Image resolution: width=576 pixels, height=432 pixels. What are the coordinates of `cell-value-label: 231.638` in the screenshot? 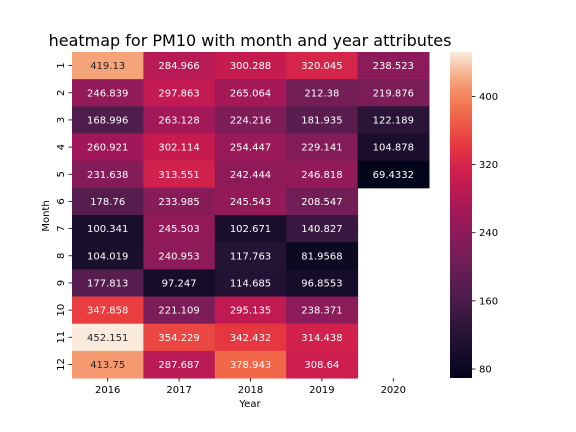 It's located at (107, 175).